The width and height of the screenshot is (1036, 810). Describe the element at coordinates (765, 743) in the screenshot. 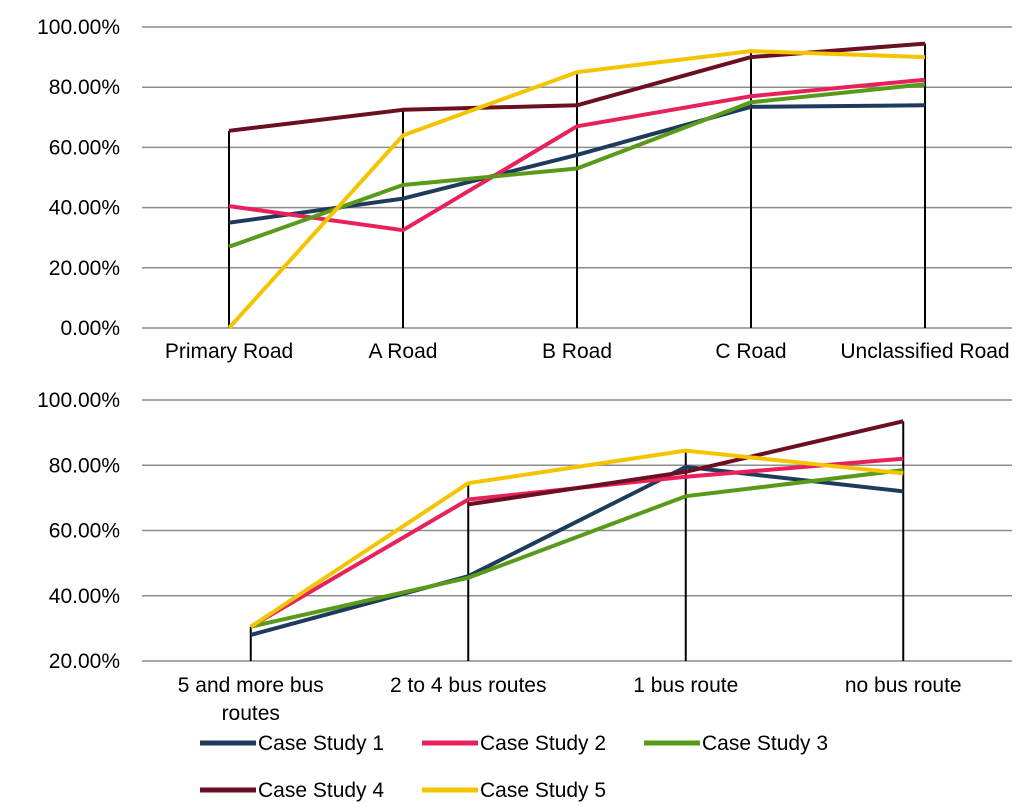

I see `legend-label: Case Study 3` at that location.